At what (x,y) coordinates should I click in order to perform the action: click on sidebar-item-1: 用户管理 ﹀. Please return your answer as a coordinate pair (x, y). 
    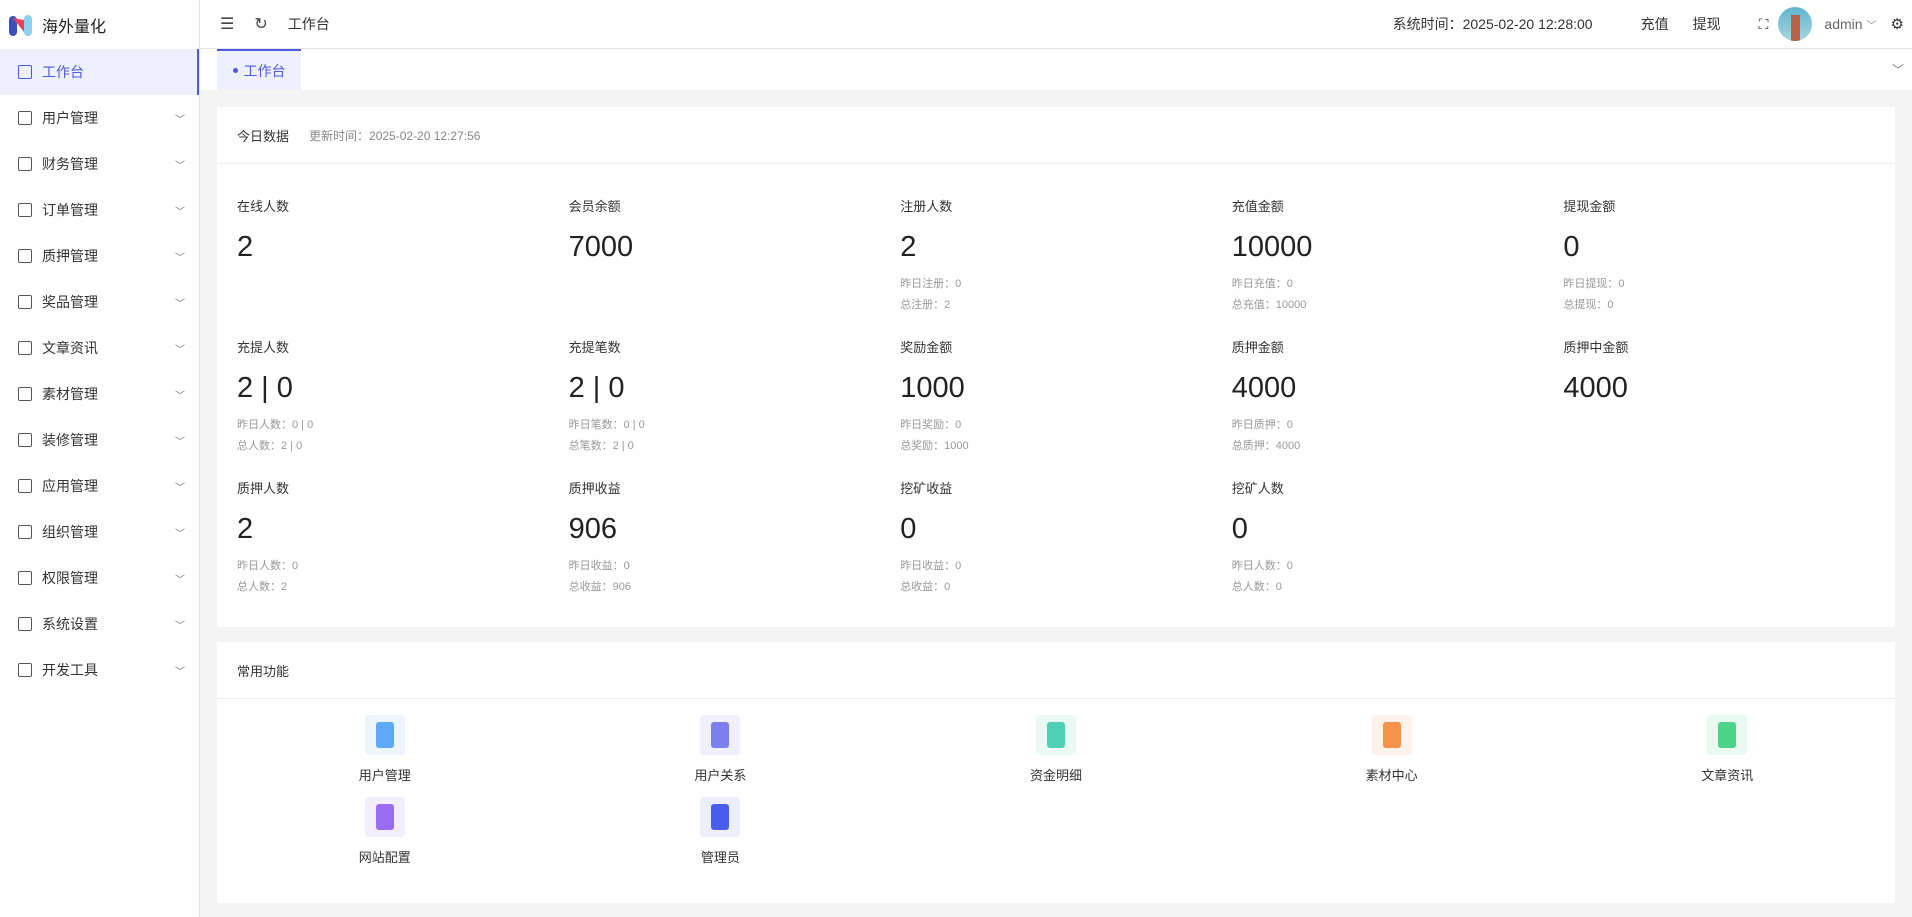
    Looking at the image, I should click on (99, 118).